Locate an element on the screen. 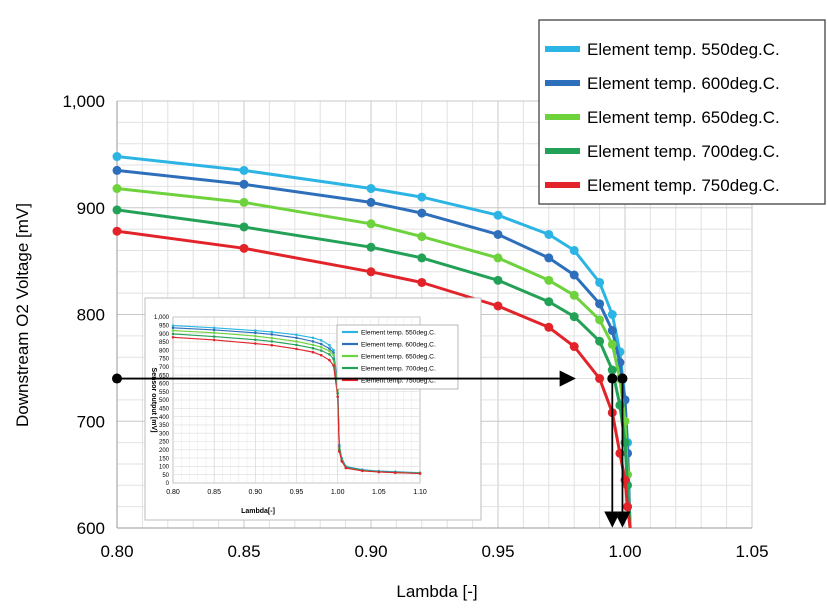  main-legend-label: Element temp. 600deg.C. is located at coordinates (683, 83).